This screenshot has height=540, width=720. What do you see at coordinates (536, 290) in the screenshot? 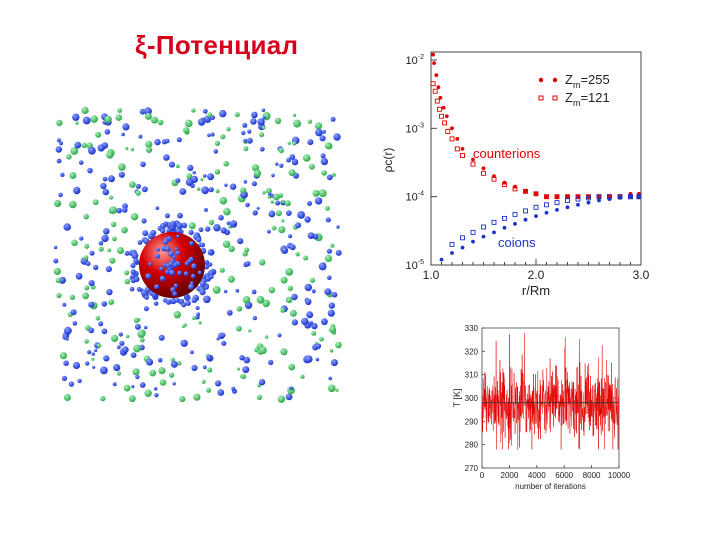
I see `x-axis-label: r/Rm` at bounding box center [536, 290].